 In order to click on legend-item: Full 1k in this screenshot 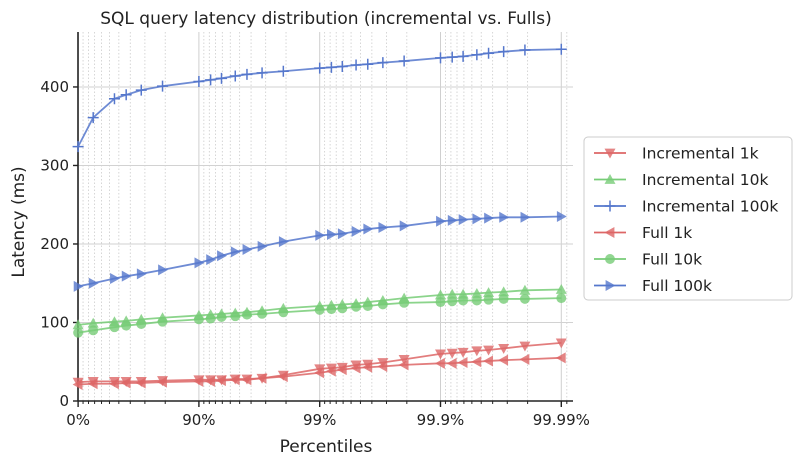, I will do `click(643, 233)`.